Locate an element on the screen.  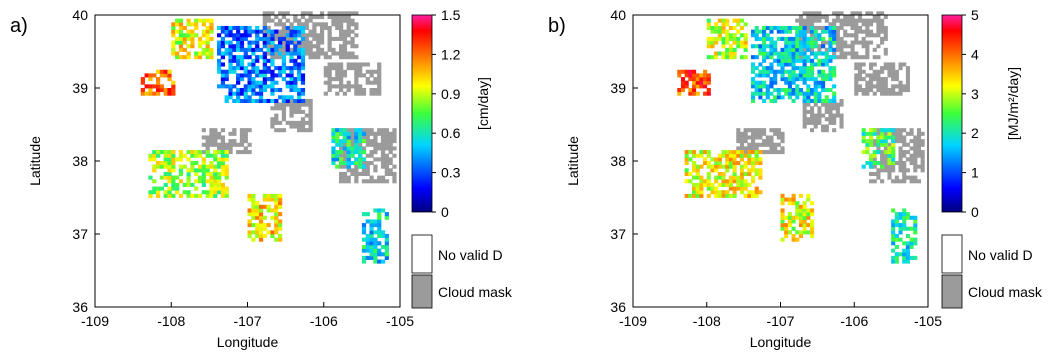
colorbar is located at coordinates (952, 113).